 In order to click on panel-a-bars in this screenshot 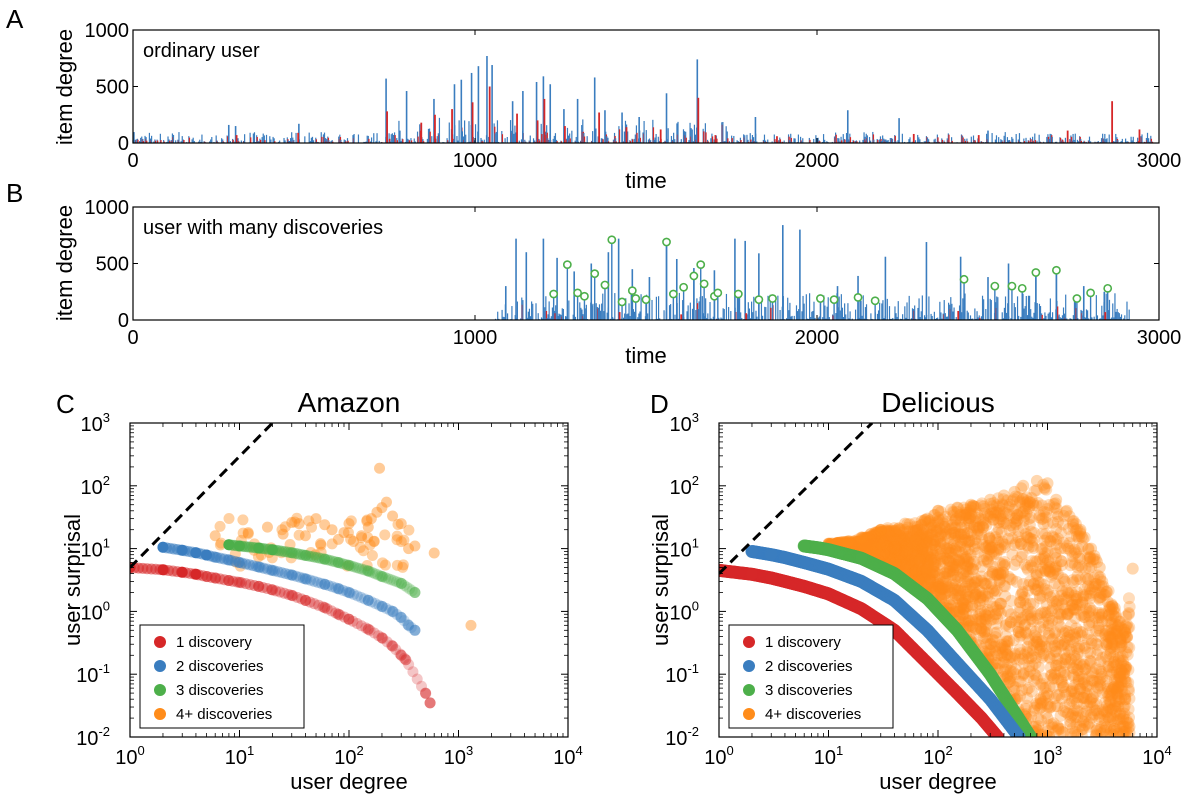, I will do `click(643, 99)`.